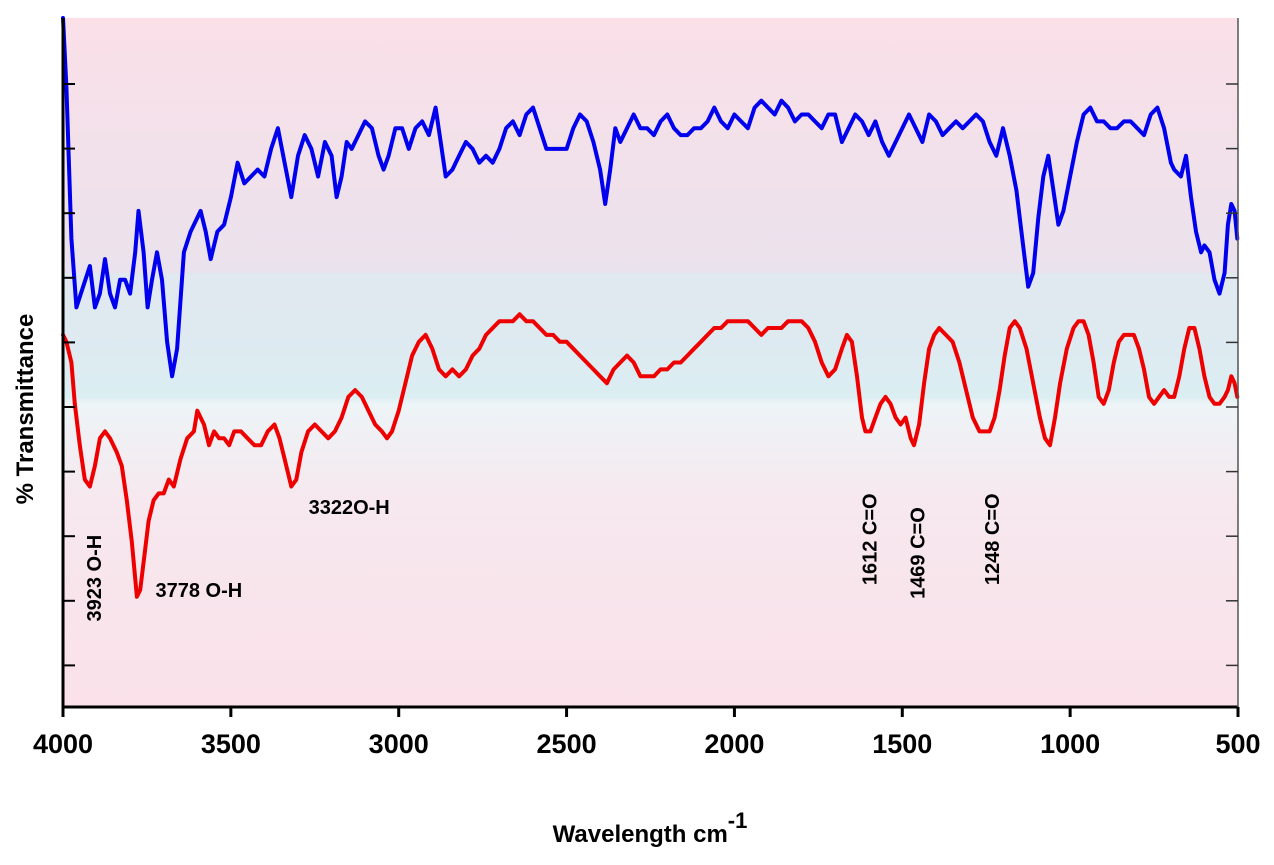 This screenshot has width=1274, height=865. What do you see at coordinates (399, 744) in the screenshot?
I see `x-tick-label-3000: 3000` at bounding box center [399, 744].